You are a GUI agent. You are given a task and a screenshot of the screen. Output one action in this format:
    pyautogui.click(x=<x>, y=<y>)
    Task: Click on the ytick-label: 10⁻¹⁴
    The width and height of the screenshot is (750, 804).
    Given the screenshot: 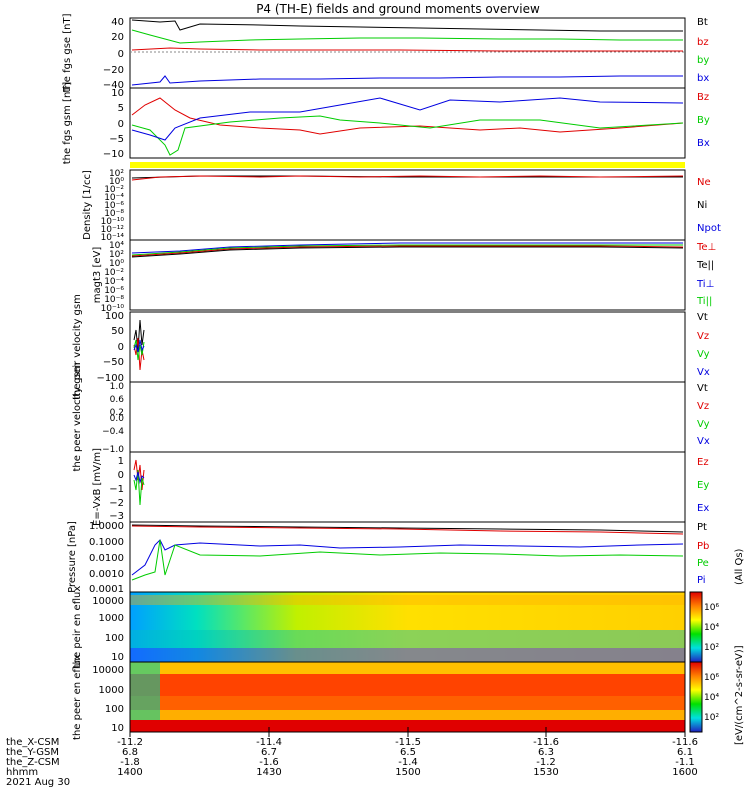 What is the action you would take?
    pyautogui.click(x=113, y=238)
    